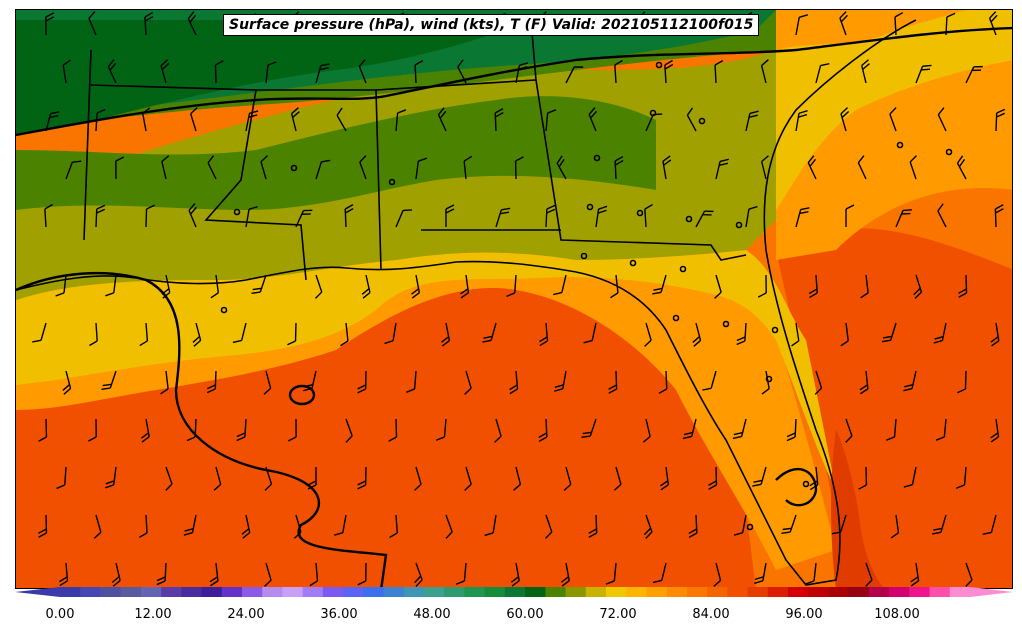 Image resolution: width=1022 pixels, height=633 pixels. I want to click on colorbar-tick-label: 108.00, so click(897, 614).